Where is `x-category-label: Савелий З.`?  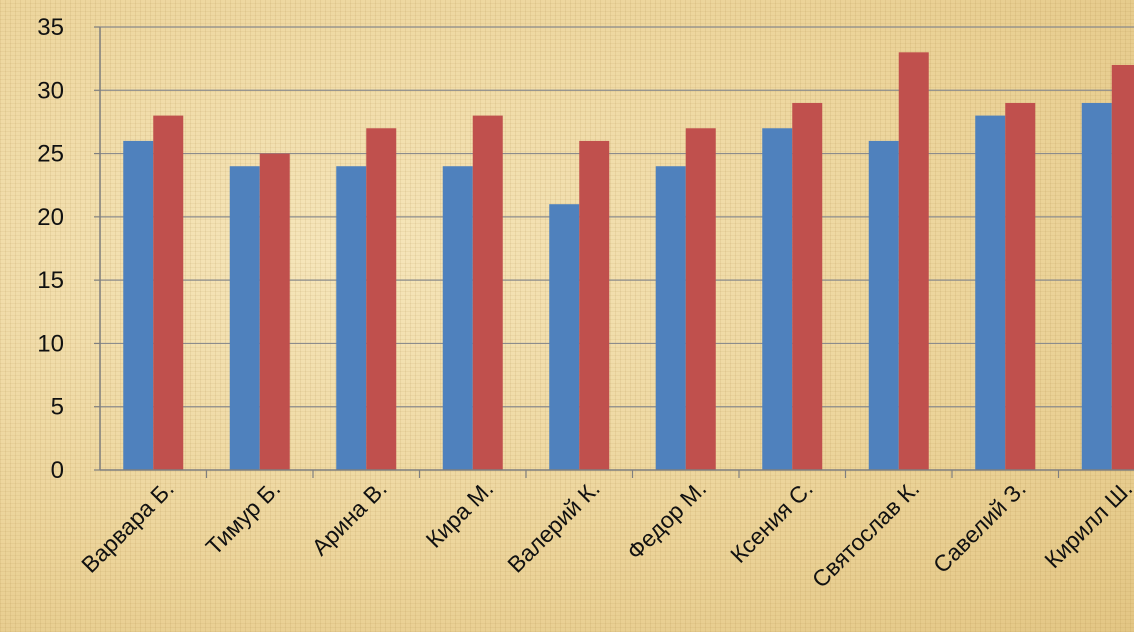 x-category-label: Савелий З. is located at coordinates (979, 526).